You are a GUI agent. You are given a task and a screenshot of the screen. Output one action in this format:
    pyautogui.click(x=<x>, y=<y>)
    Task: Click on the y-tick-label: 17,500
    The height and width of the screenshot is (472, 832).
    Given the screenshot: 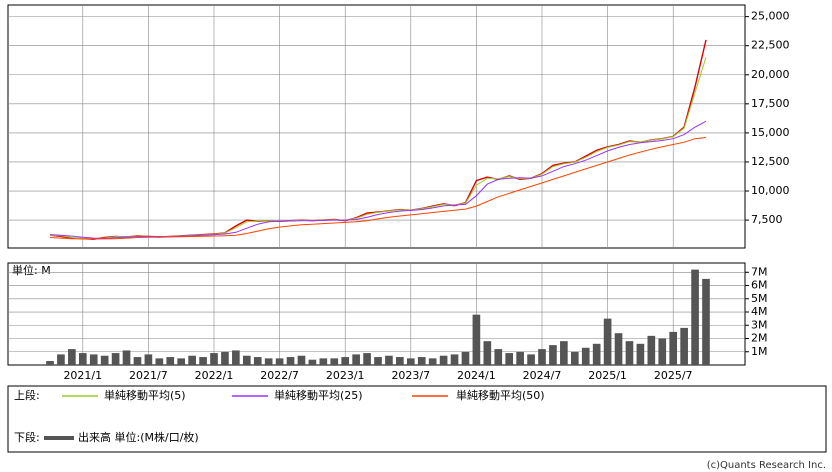 What is the action you would take?
    pyautogui.click(x=770, y=103)
    